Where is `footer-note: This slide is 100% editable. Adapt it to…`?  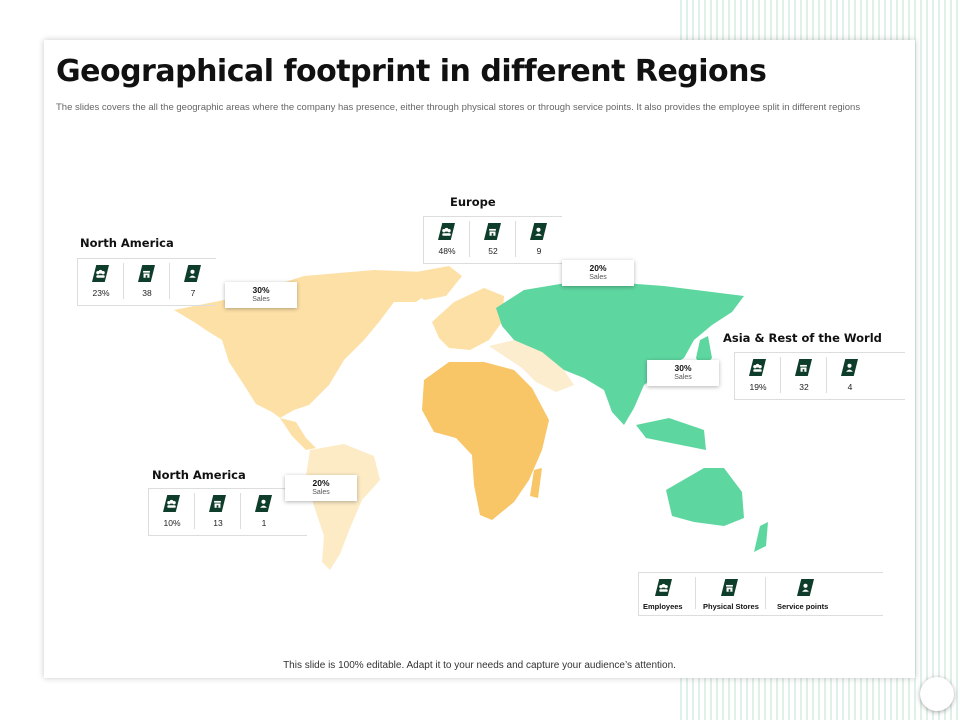 footer-note: This slide is 100% editable. Adapt it to… is located at coordinates (479, 665).